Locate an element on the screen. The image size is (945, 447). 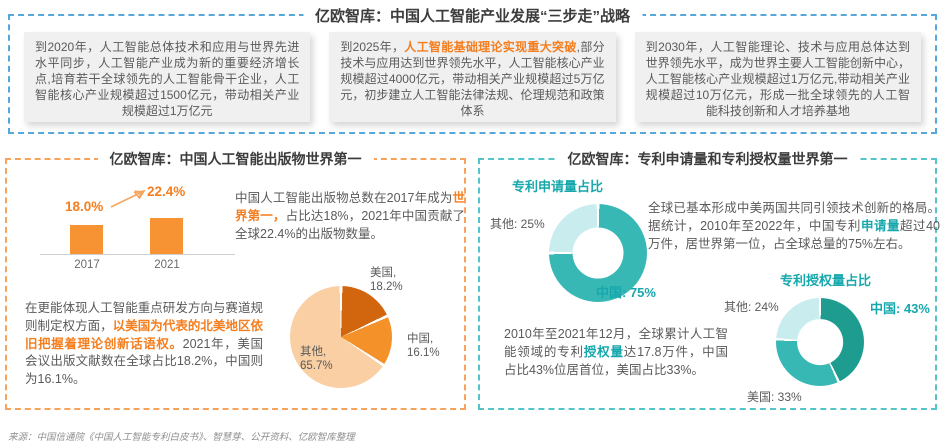
grants-label-other: 其他: 24% is located at coordinates (751, 307).